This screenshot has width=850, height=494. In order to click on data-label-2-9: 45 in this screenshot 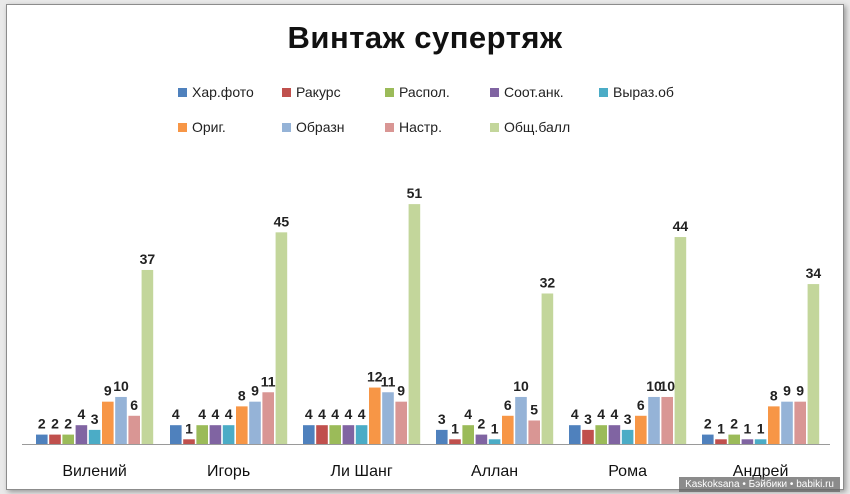, I will do `click(282, 221)`.